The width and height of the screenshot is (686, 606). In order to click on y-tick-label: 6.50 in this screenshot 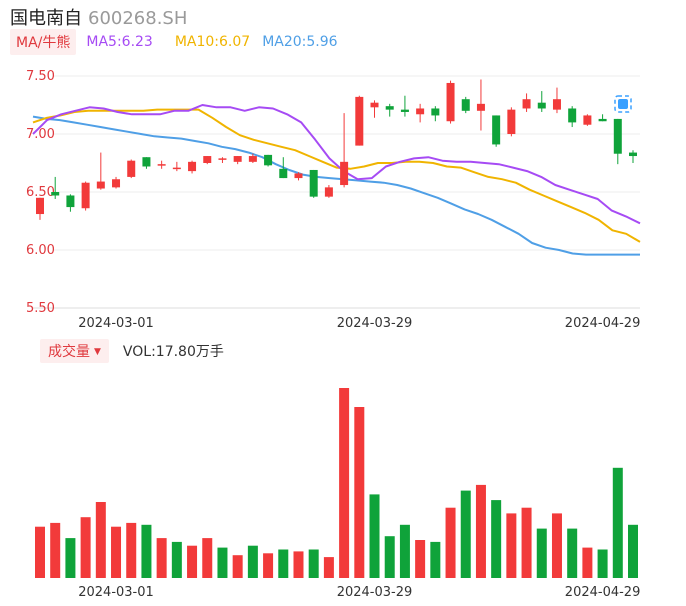, I will do `click(40, 192)`.